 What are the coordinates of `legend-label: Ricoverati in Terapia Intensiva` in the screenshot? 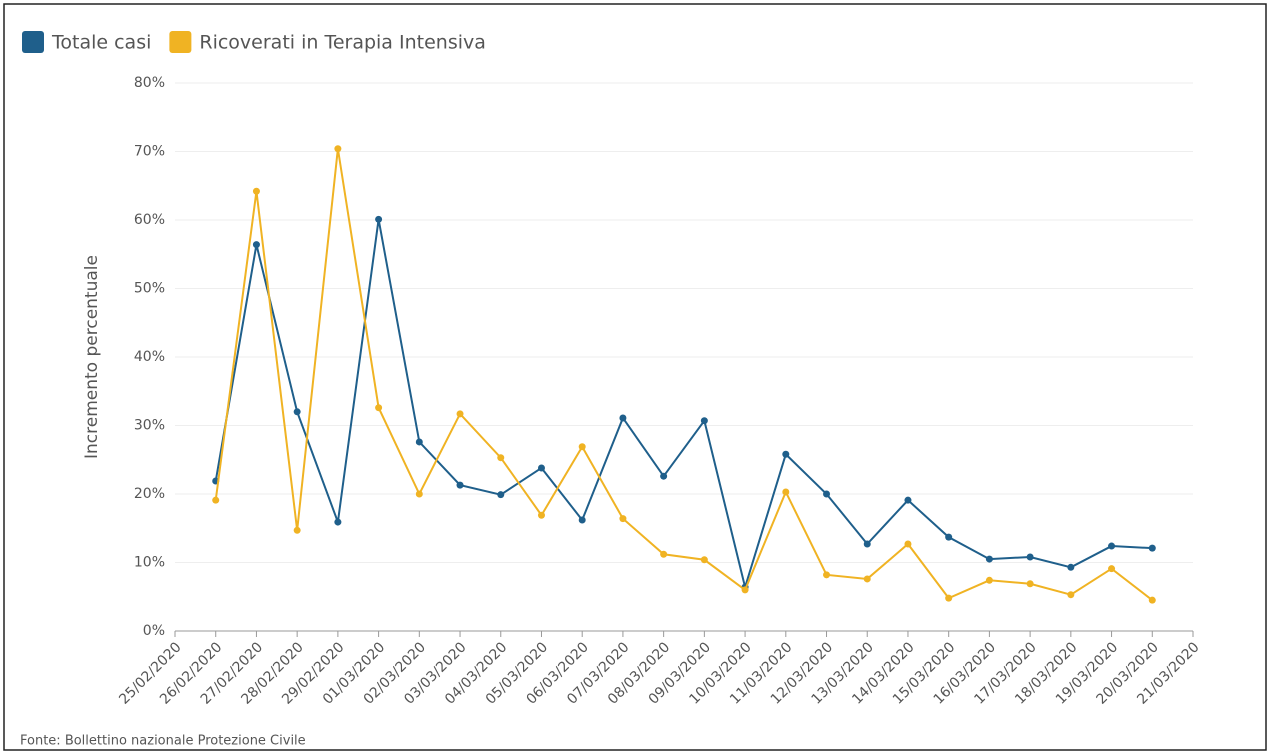 It's located at (342, 43).